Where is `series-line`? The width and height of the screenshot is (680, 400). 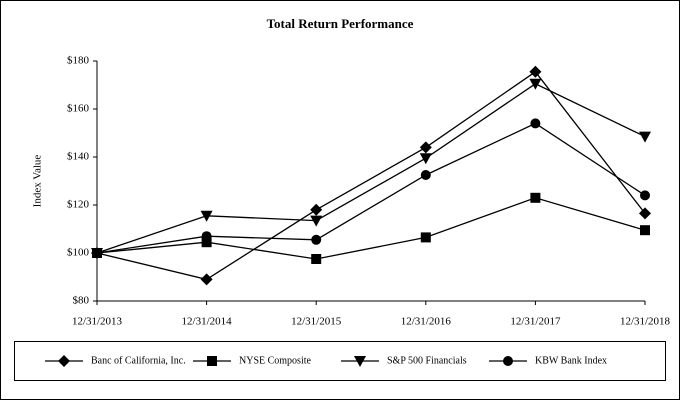
series-line is located at coordinates (371, 228).